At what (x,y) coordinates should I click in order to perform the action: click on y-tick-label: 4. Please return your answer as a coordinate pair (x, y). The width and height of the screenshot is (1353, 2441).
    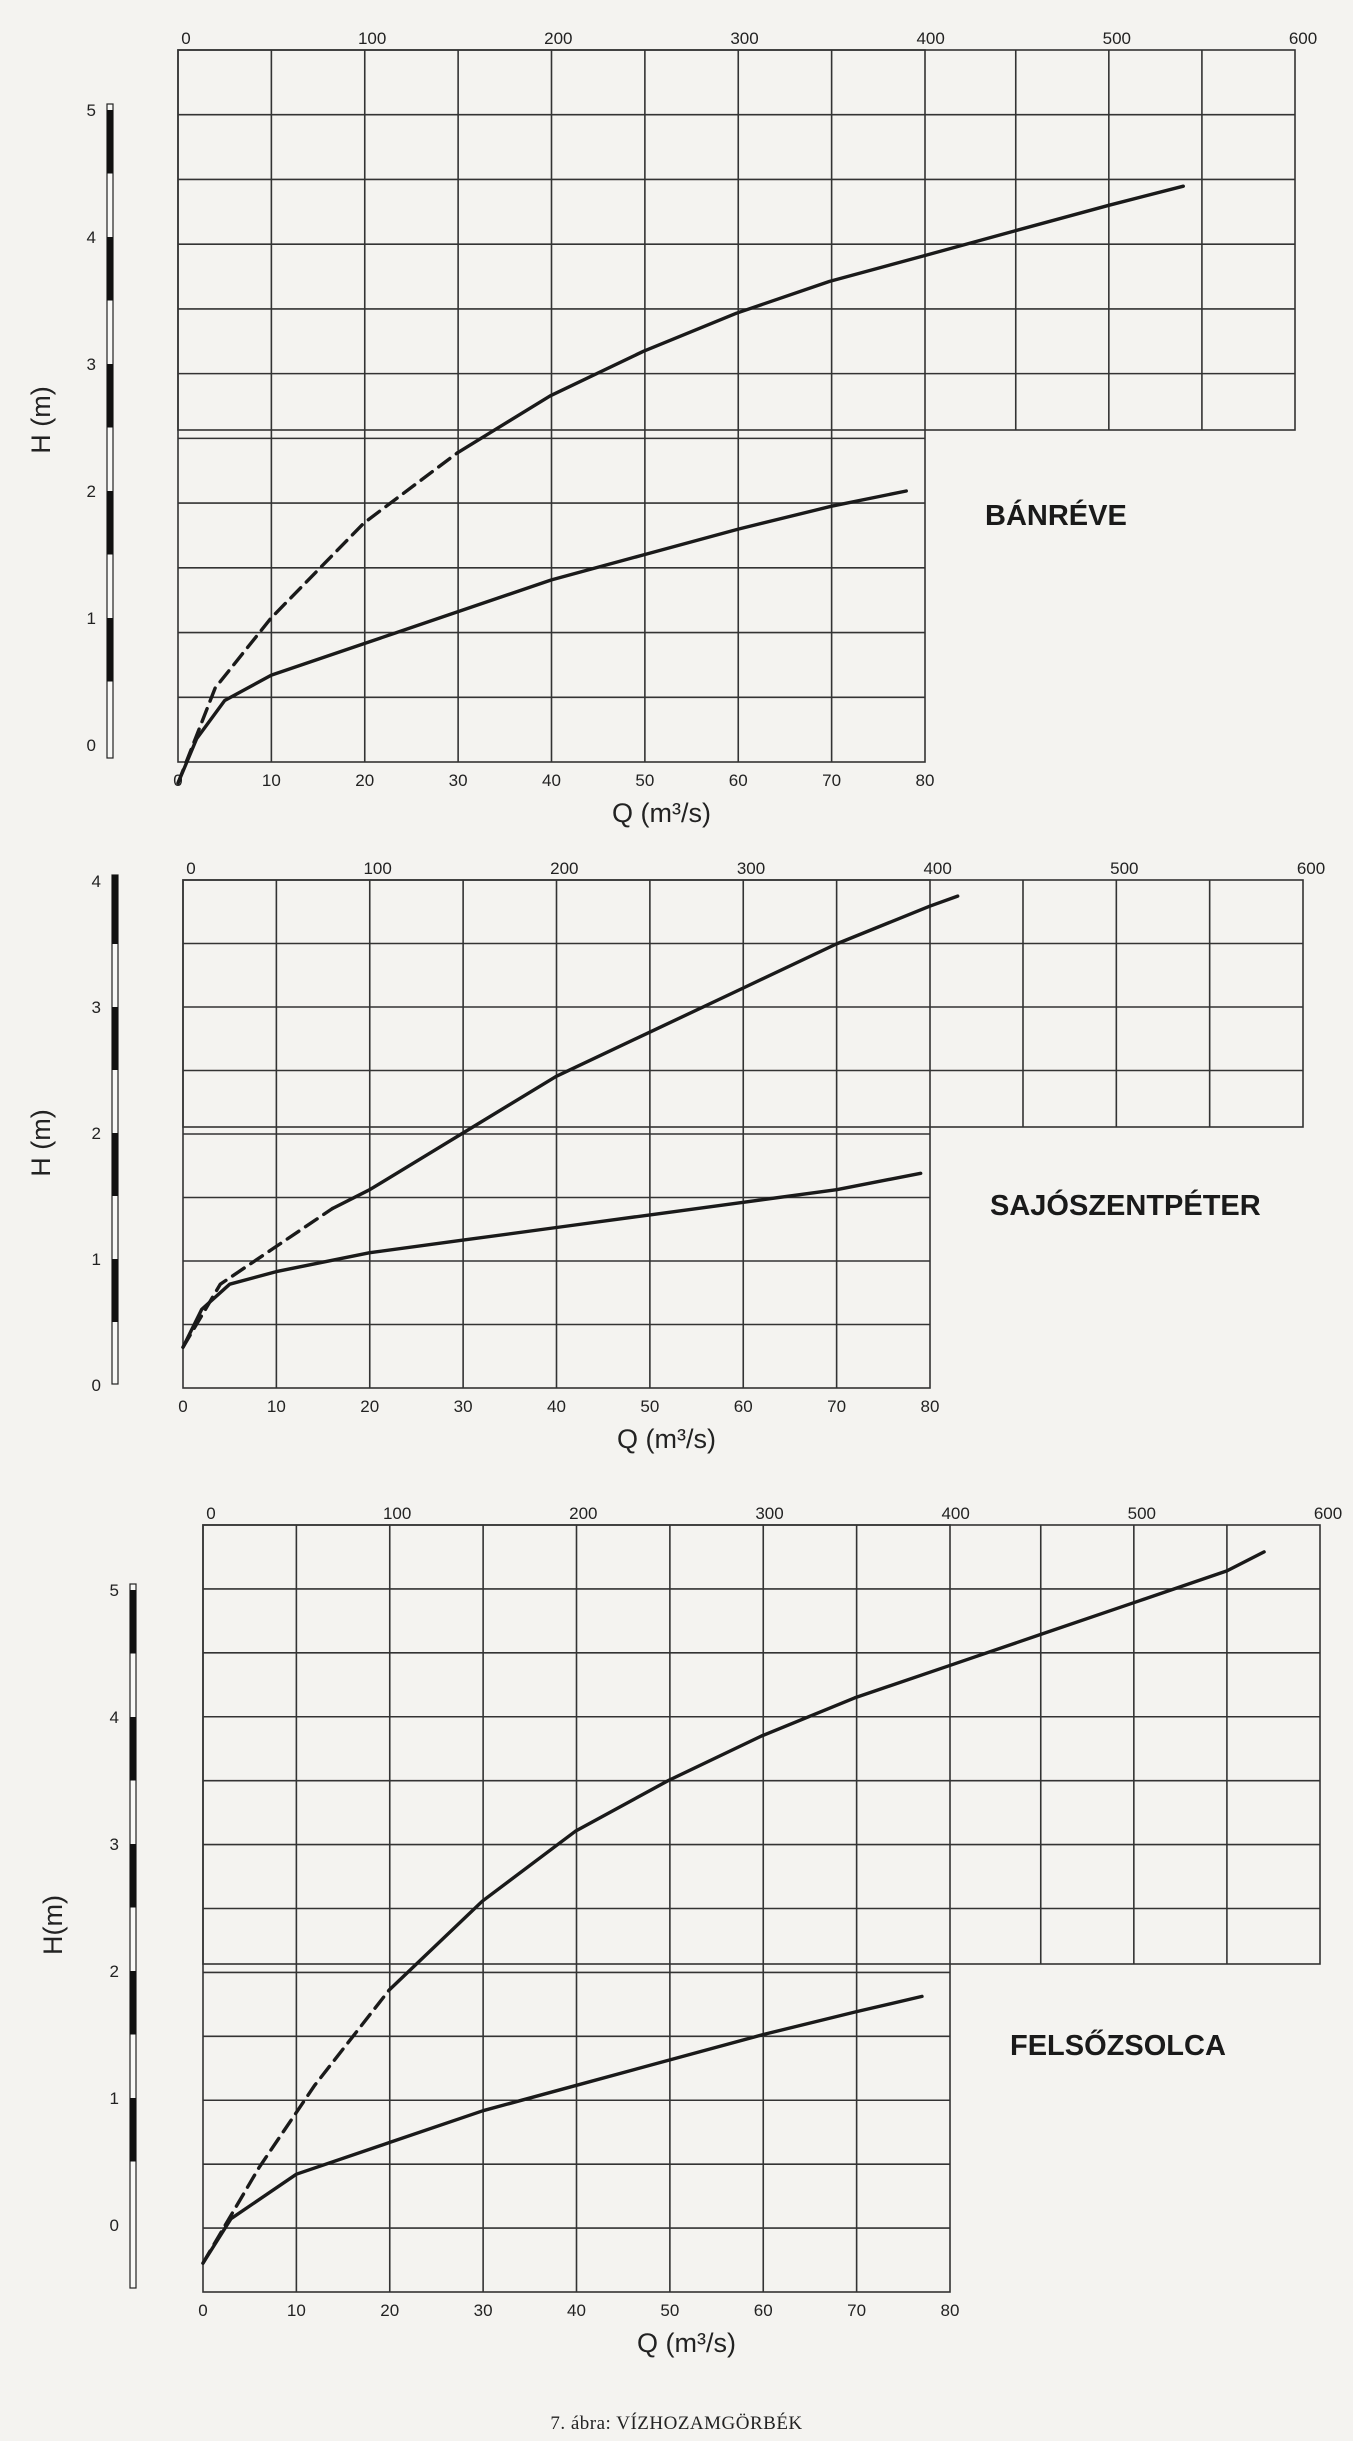
    Looking at the image, I should click on (114, 1717).